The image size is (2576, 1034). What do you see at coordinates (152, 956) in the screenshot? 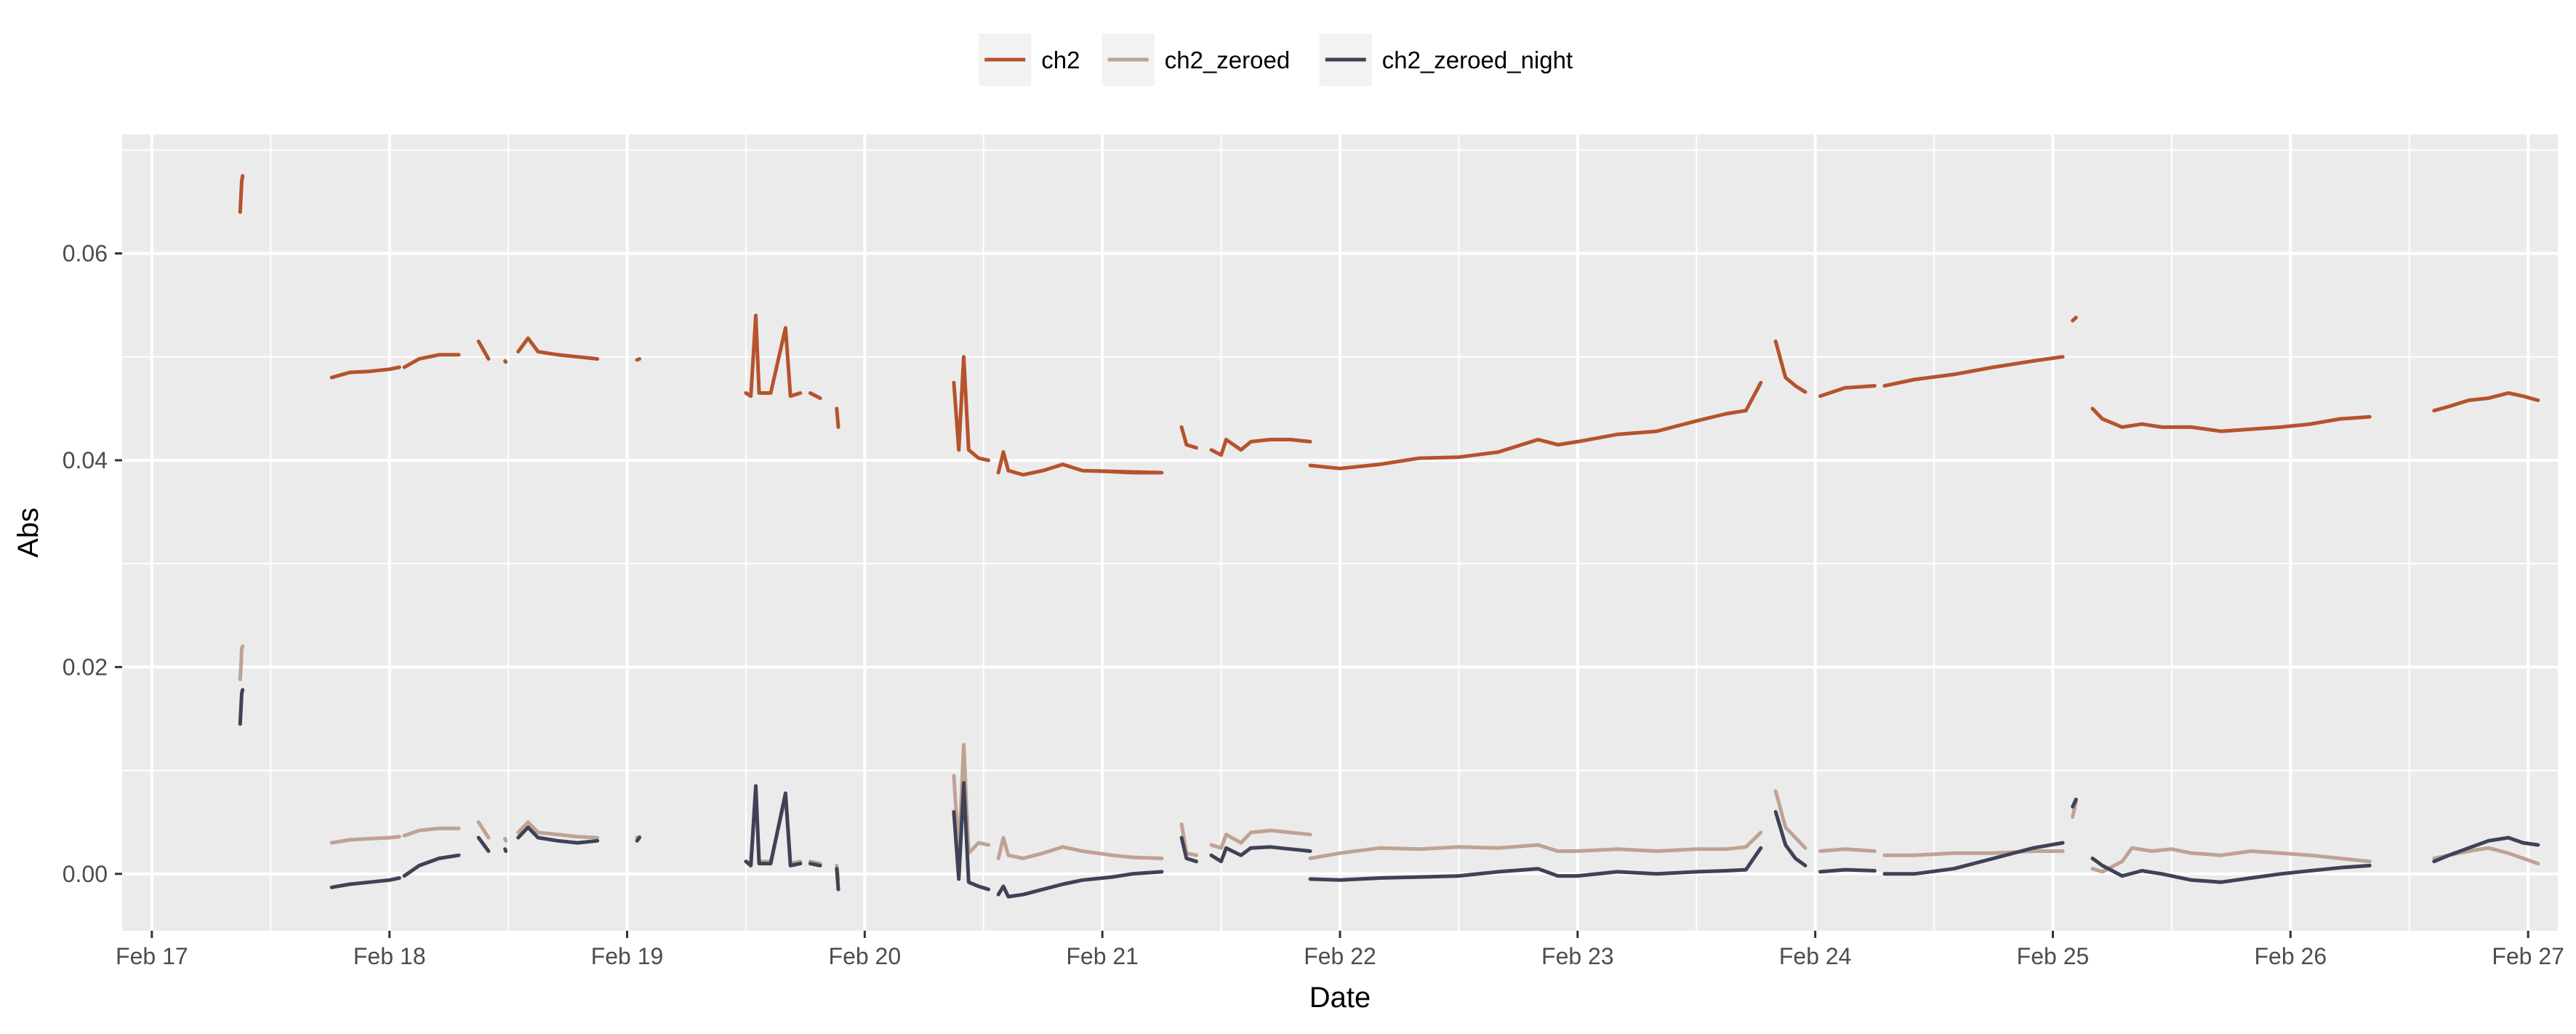
I see `x-tick-label: Feb 17` at bounding box center [152, 956].